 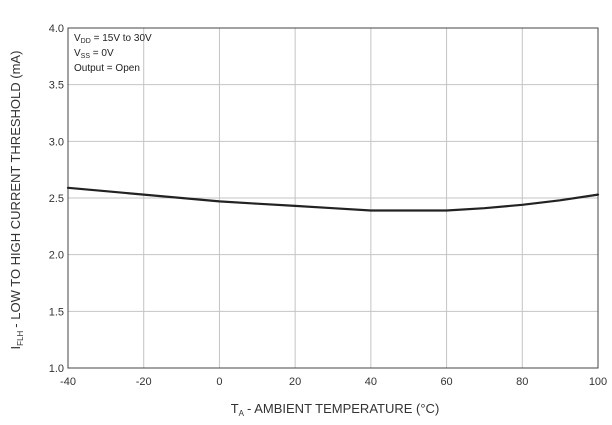 I want to click on y-axis-title-text: - LOW TO HIGH CURRENT THRESHOLD (mA), so click(x=15, y=189).